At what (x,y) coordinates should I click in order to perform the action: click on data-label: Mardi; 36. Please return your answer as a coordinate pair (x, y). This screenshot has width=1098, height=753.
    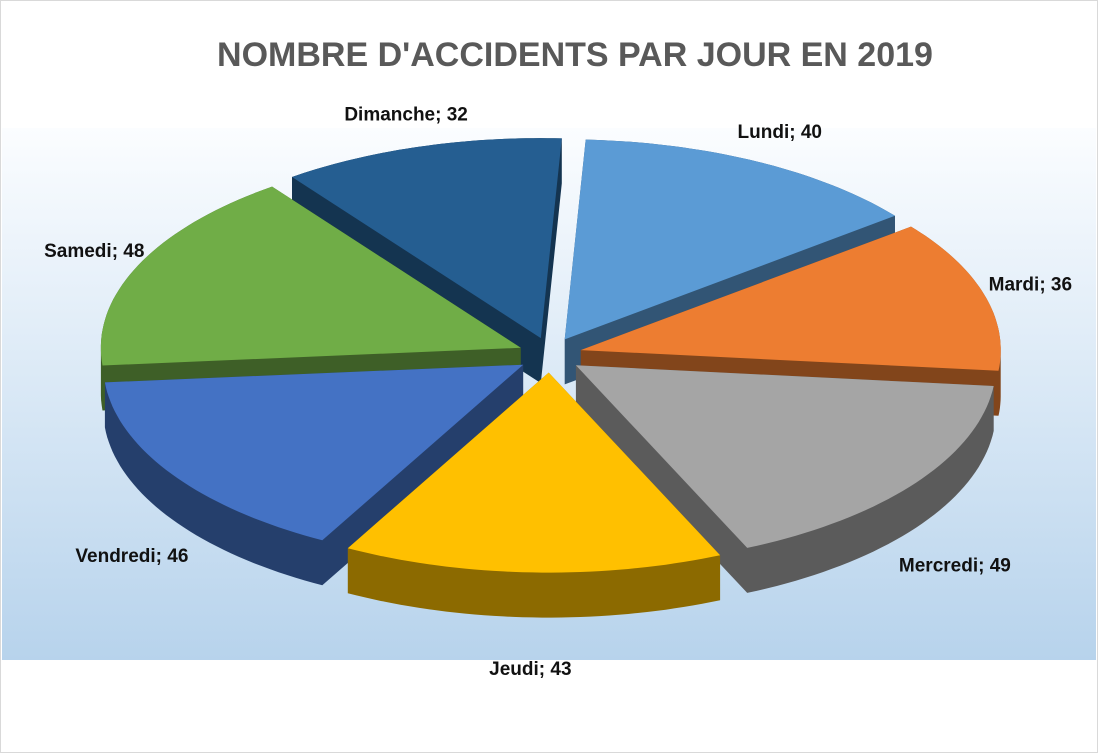
    Looking at the image, I should click on (1030, 285).